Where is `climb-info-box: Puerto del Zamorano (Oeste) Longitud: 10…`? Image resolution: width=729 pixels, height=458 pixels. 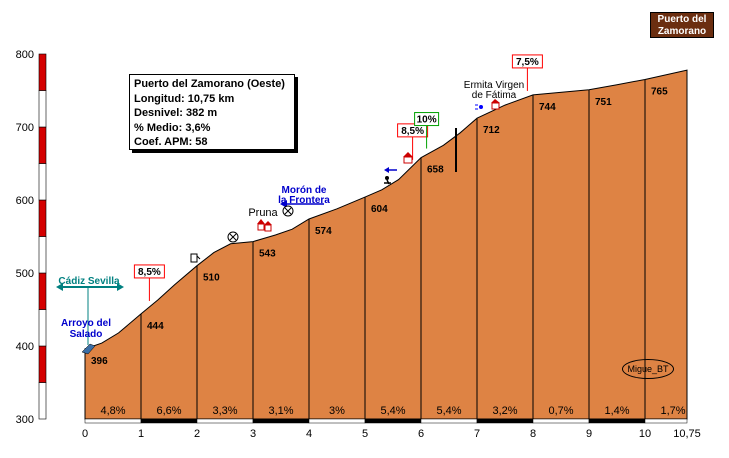 climb-info-box: Puerto del Zamorano (Oeste) Longitud: 10… is located at coordinates (212, 112).